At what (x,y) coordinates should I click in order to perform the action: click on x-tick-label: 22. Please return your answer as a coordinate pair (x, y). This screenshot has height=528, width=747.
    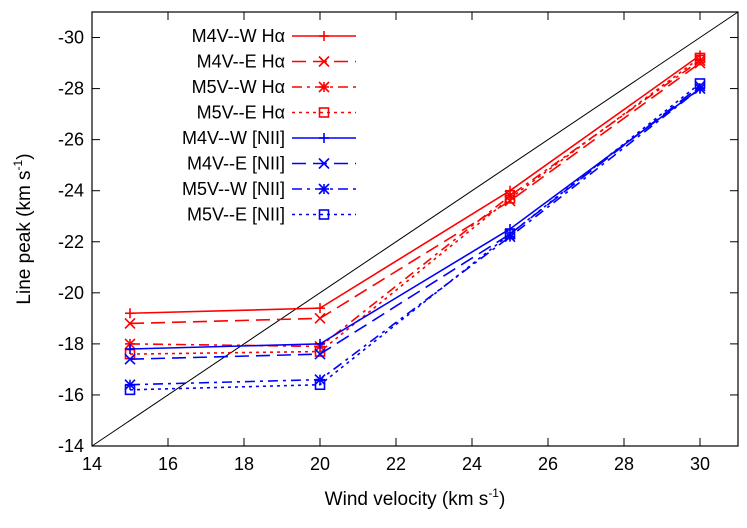
    Looking at the image, I should click on (396, 464).